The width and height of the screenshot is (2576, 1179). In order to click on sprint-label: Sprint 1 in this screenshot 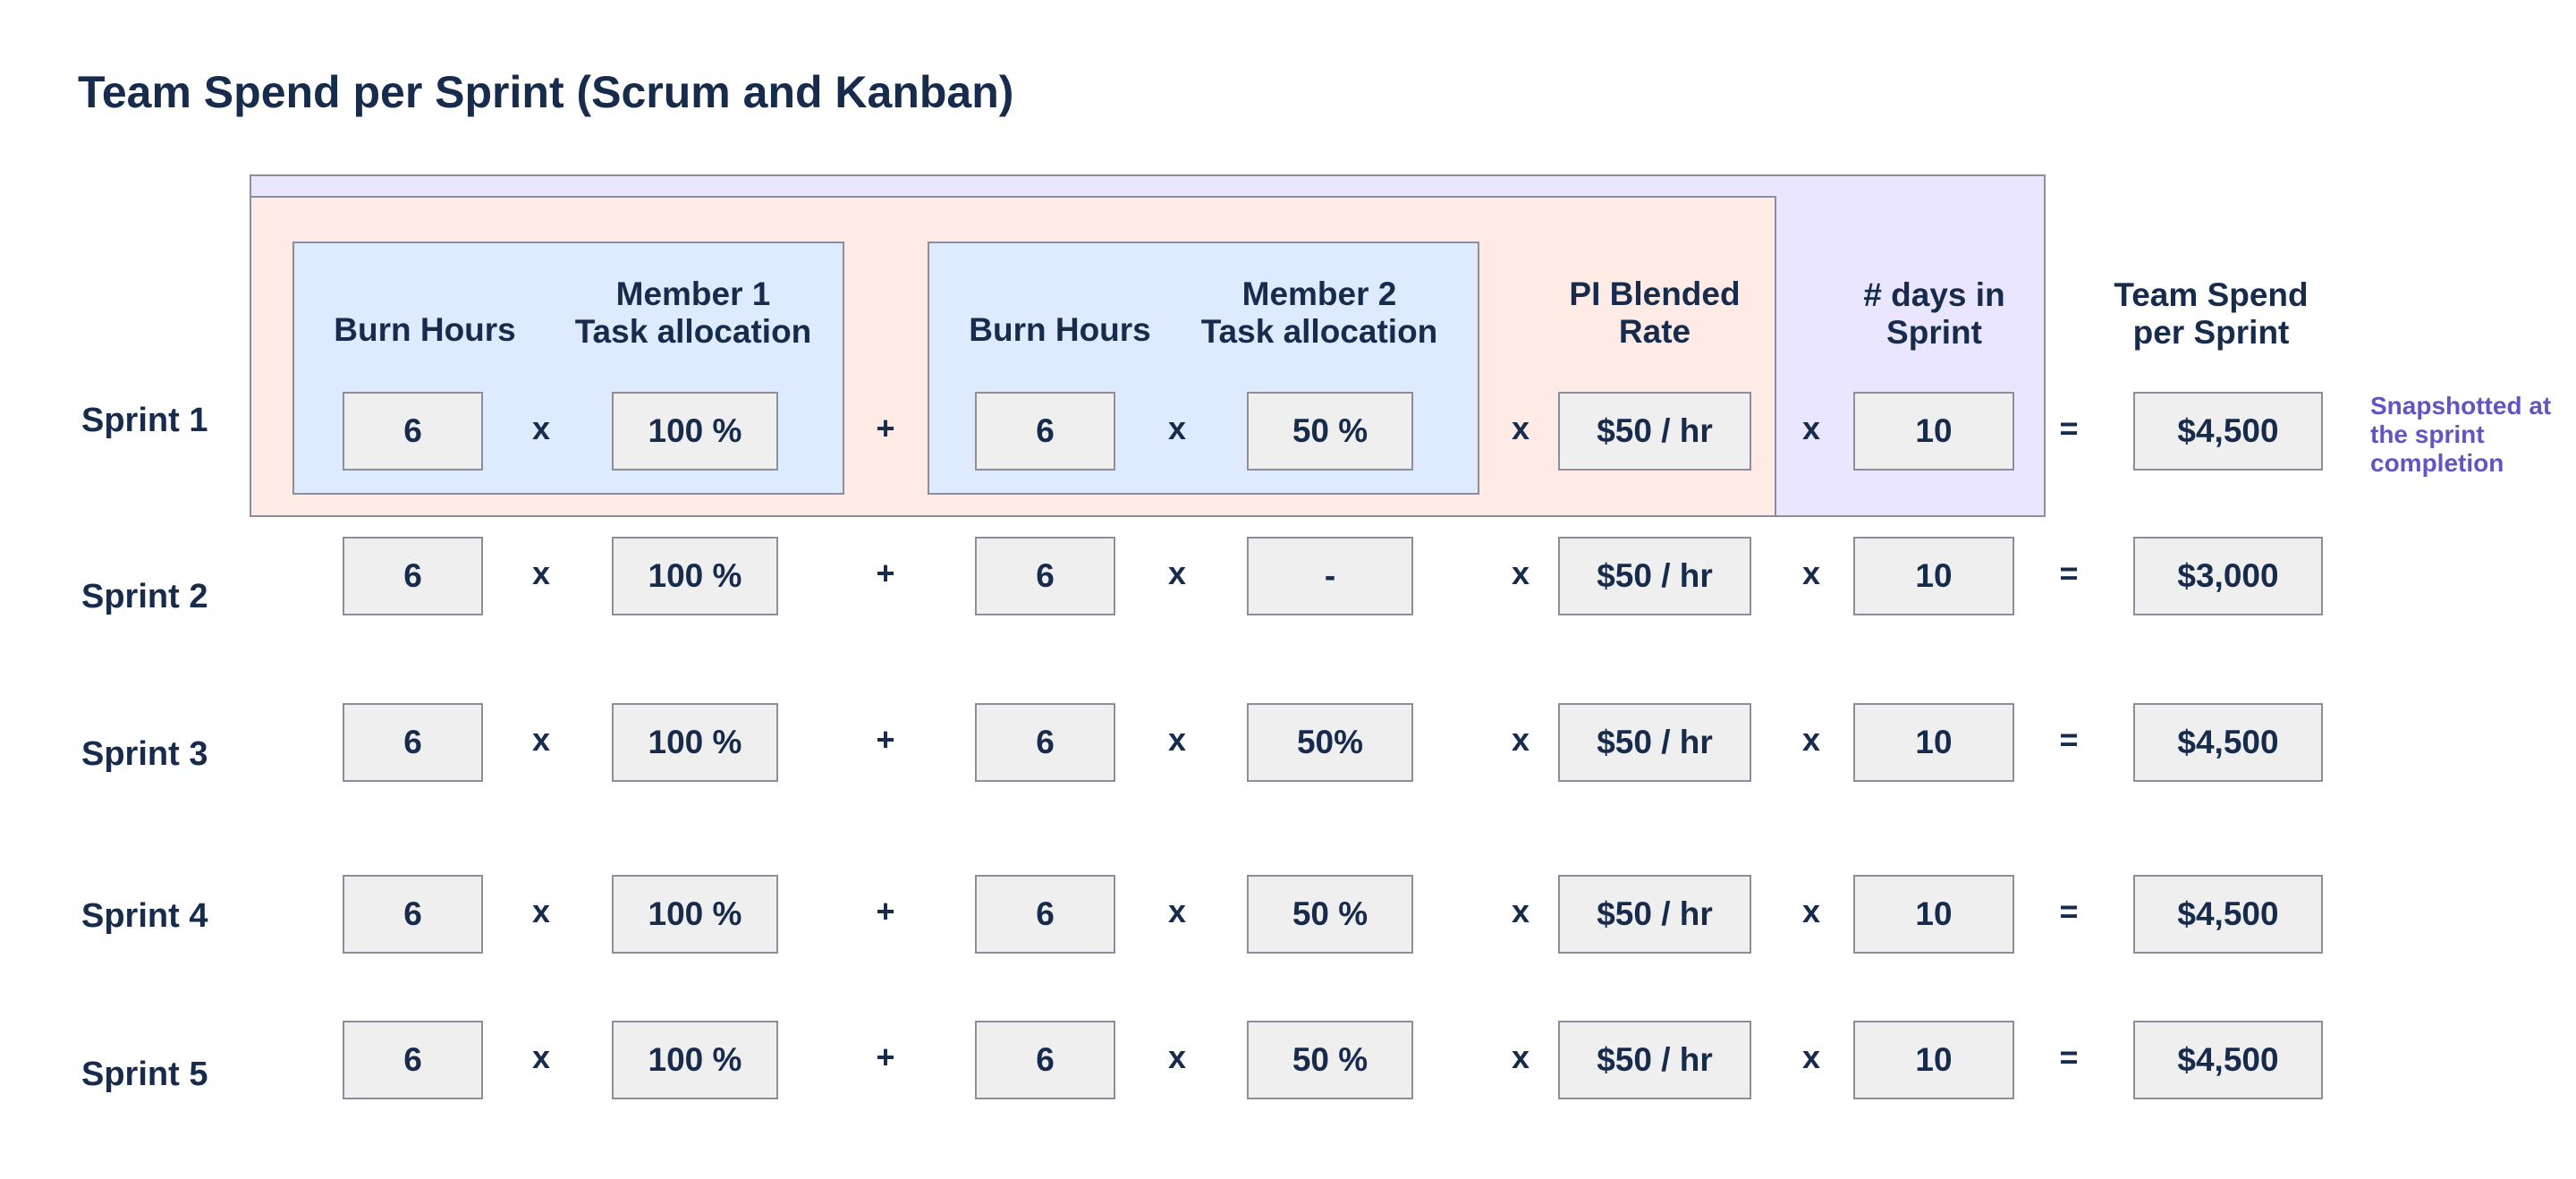, I will do `click(144, 421)`.